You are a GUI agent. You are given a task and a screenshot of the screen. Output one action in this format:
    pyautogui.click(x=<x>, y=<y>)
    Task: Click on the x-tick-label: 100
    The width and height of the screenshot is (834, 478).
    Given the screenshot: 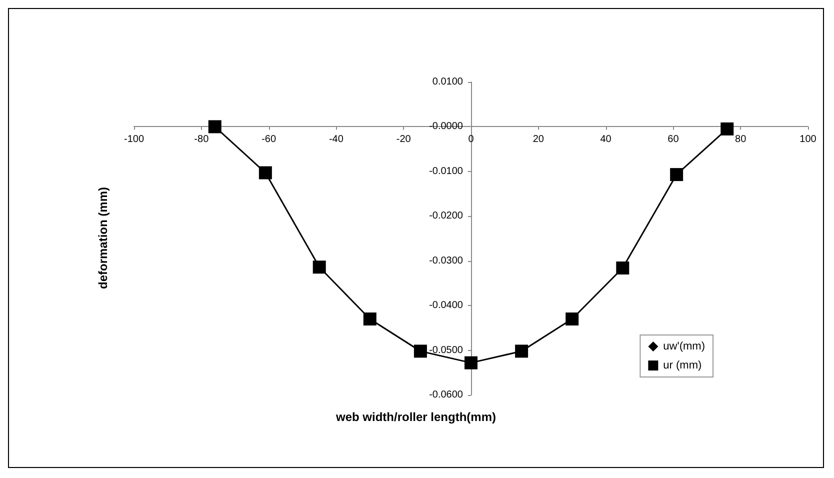 What is the action you would take?
    pyautogui.click(x=808, y=140)
    